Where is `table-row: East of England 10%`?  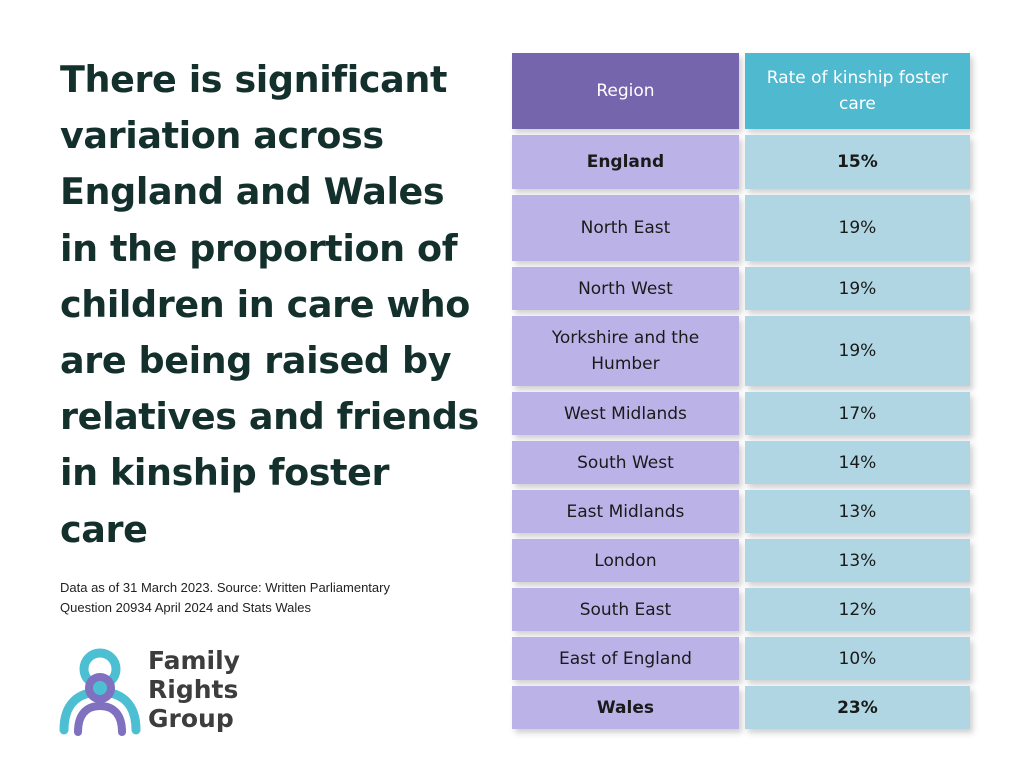
table-row: East of England 10% is located at coordinates (741, 658).